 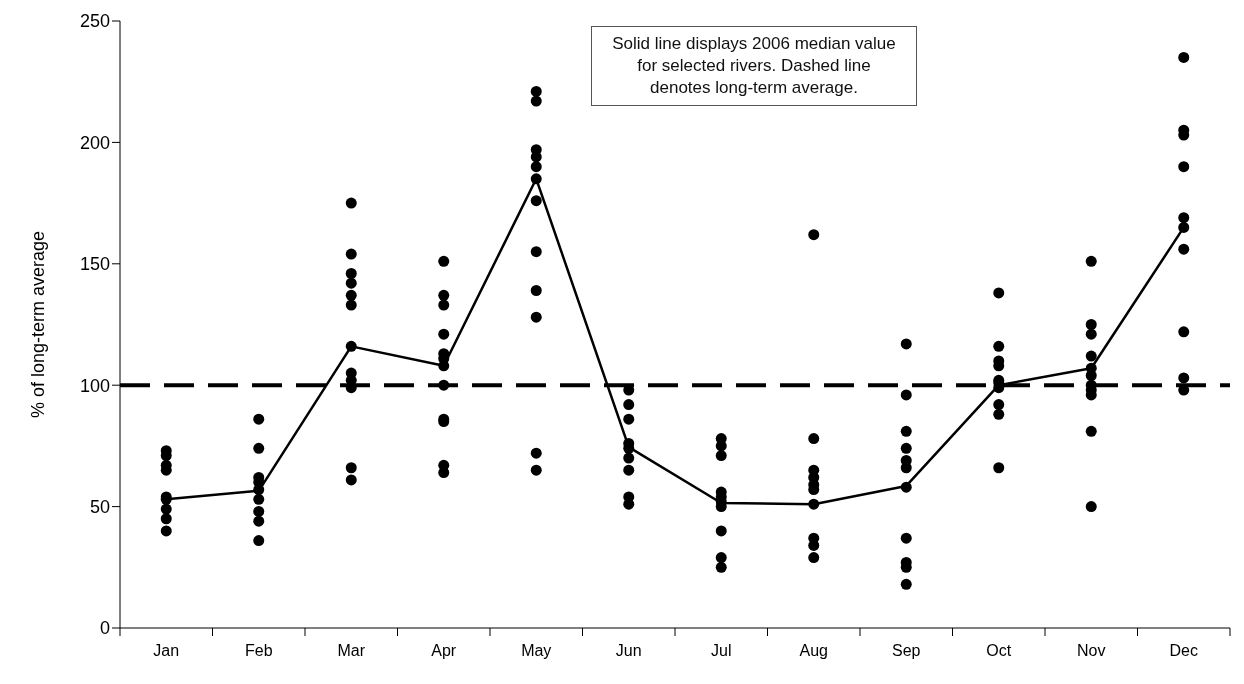 I want to click on x-tick-label: Jan, so click(x=166, y=650).